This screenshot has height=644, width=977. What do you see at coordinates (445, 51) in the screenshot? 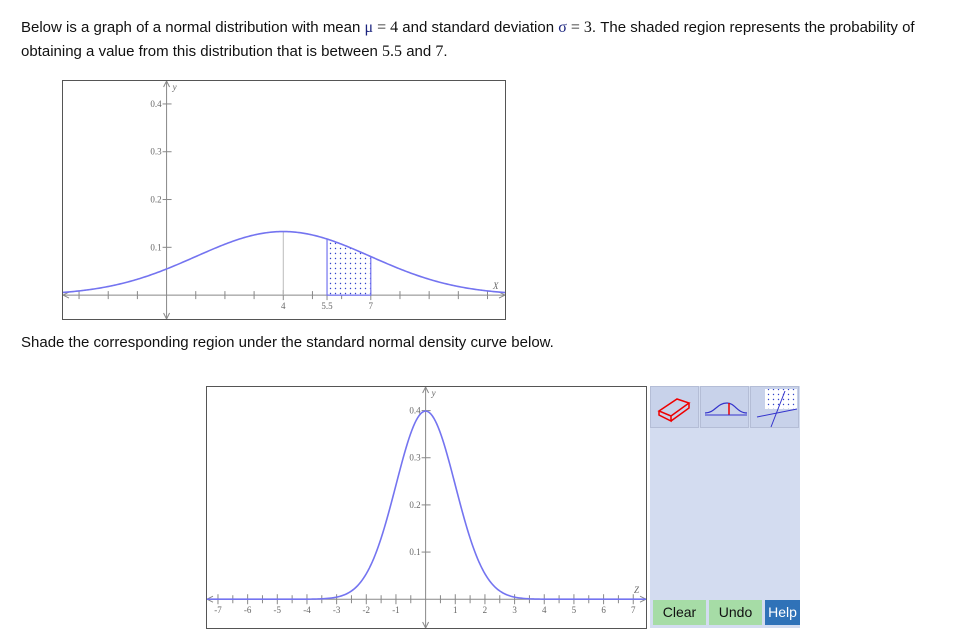
I see `prompt-text: .` at bounding box center [445, 51].